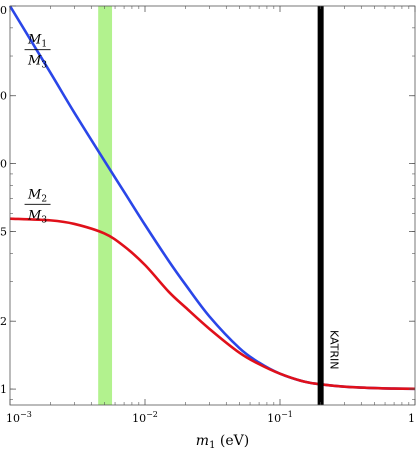 Image resolution: width=420 pixels, height=455 pixels. Describe the element at coordinates (19, 417) in the screenshot. I see `x-tick-label-0: 10⁻³` at that location.